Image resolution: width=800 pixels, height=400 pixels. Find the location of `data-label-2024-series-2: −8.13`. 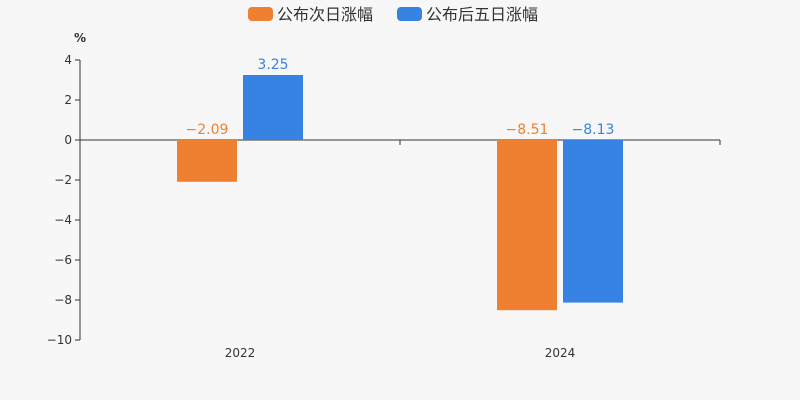

data-label-2024-series-2: −8.13 is located at coordinates (593, 130).